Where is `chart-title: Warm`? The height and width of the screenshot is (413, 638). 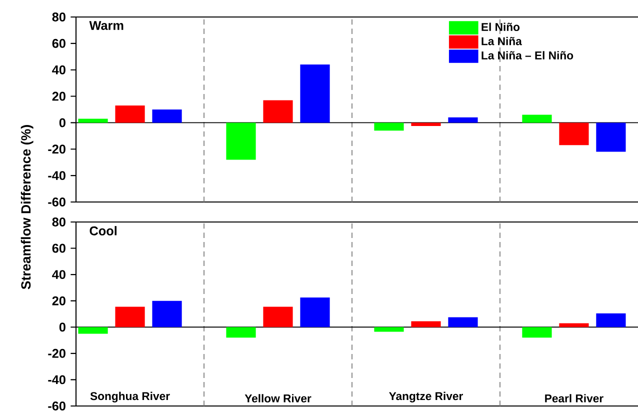 chart-title: Warm is located at coordinates (106, 25).